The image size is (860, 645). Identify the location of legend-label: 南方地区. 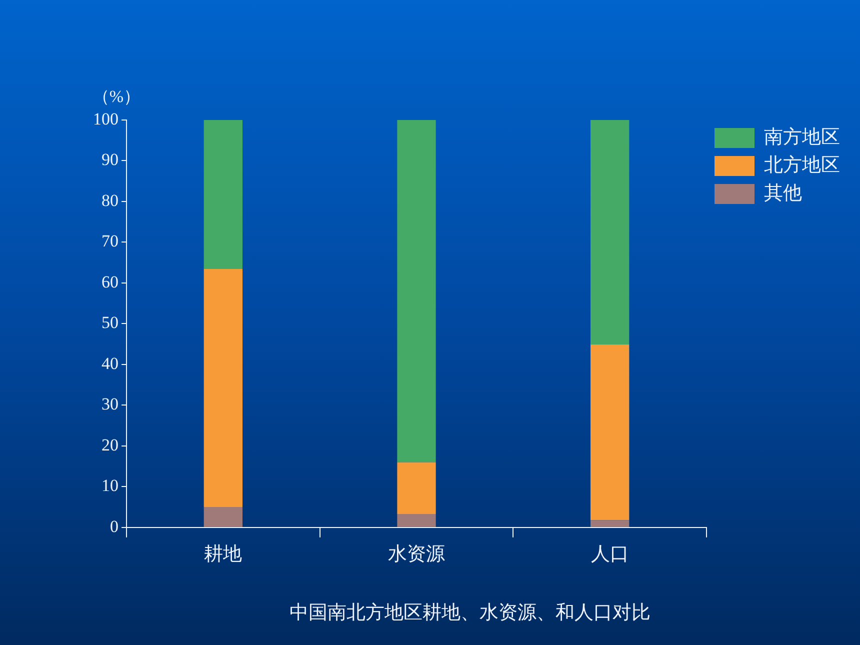
(802, 137).